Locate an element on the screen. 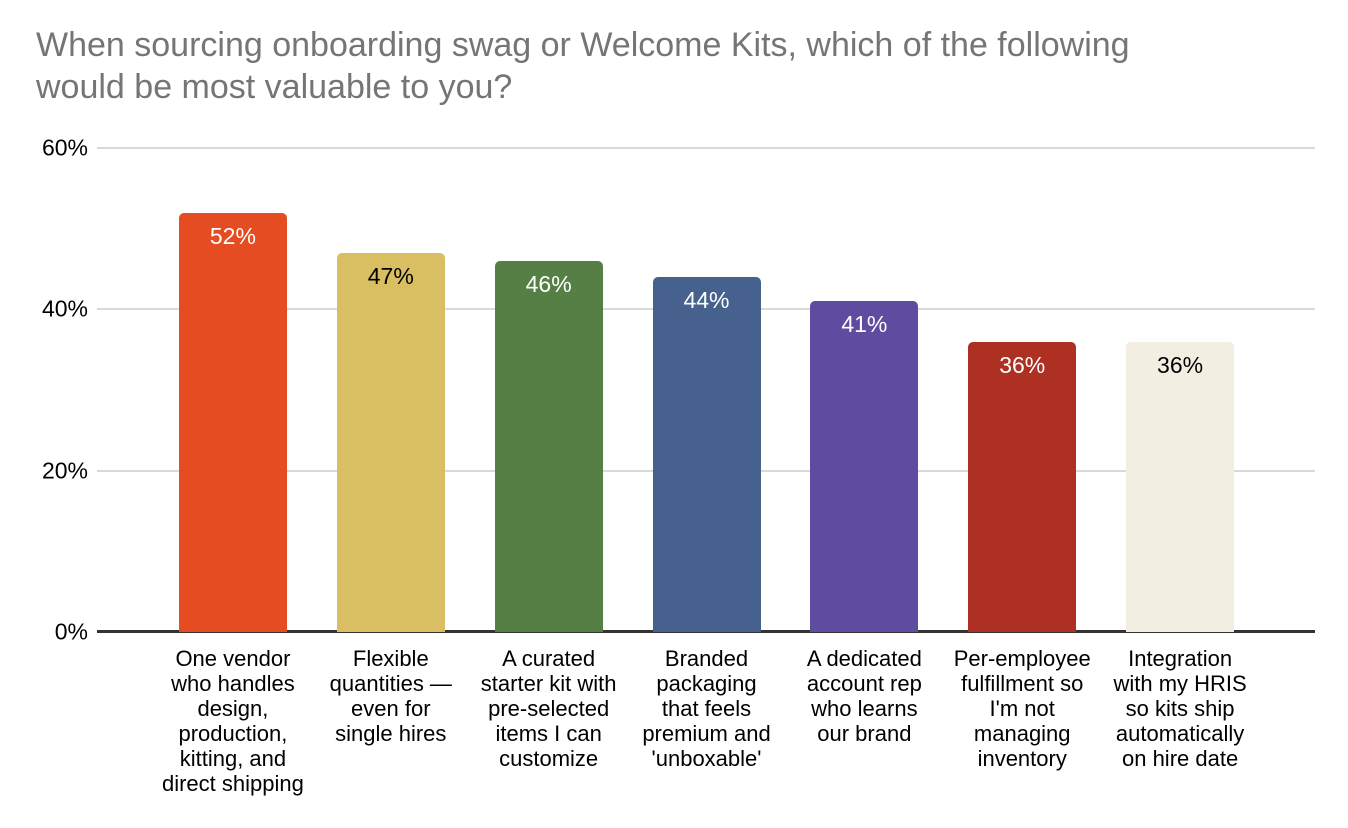 The width and height of the screenshot is (1348, 828). bar-column: 47% is located at coordinates (391, 390).